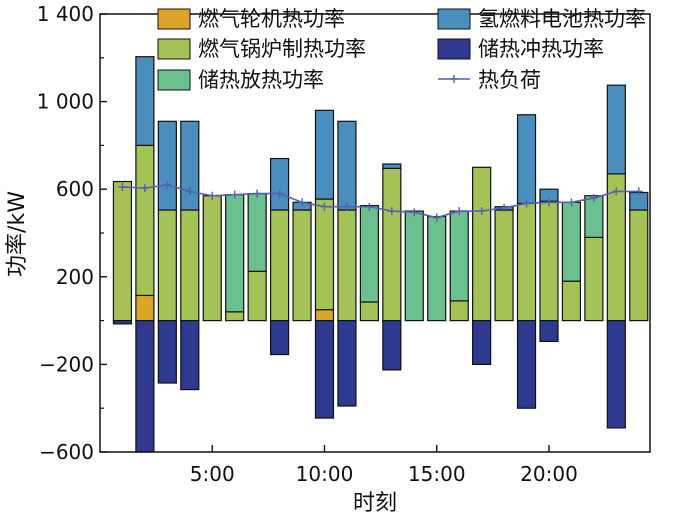  What do you see at coordinates (454, 19) in the screenshot?
I see `legend-swatch-fuel-cell` at bounding box center [454, 19].